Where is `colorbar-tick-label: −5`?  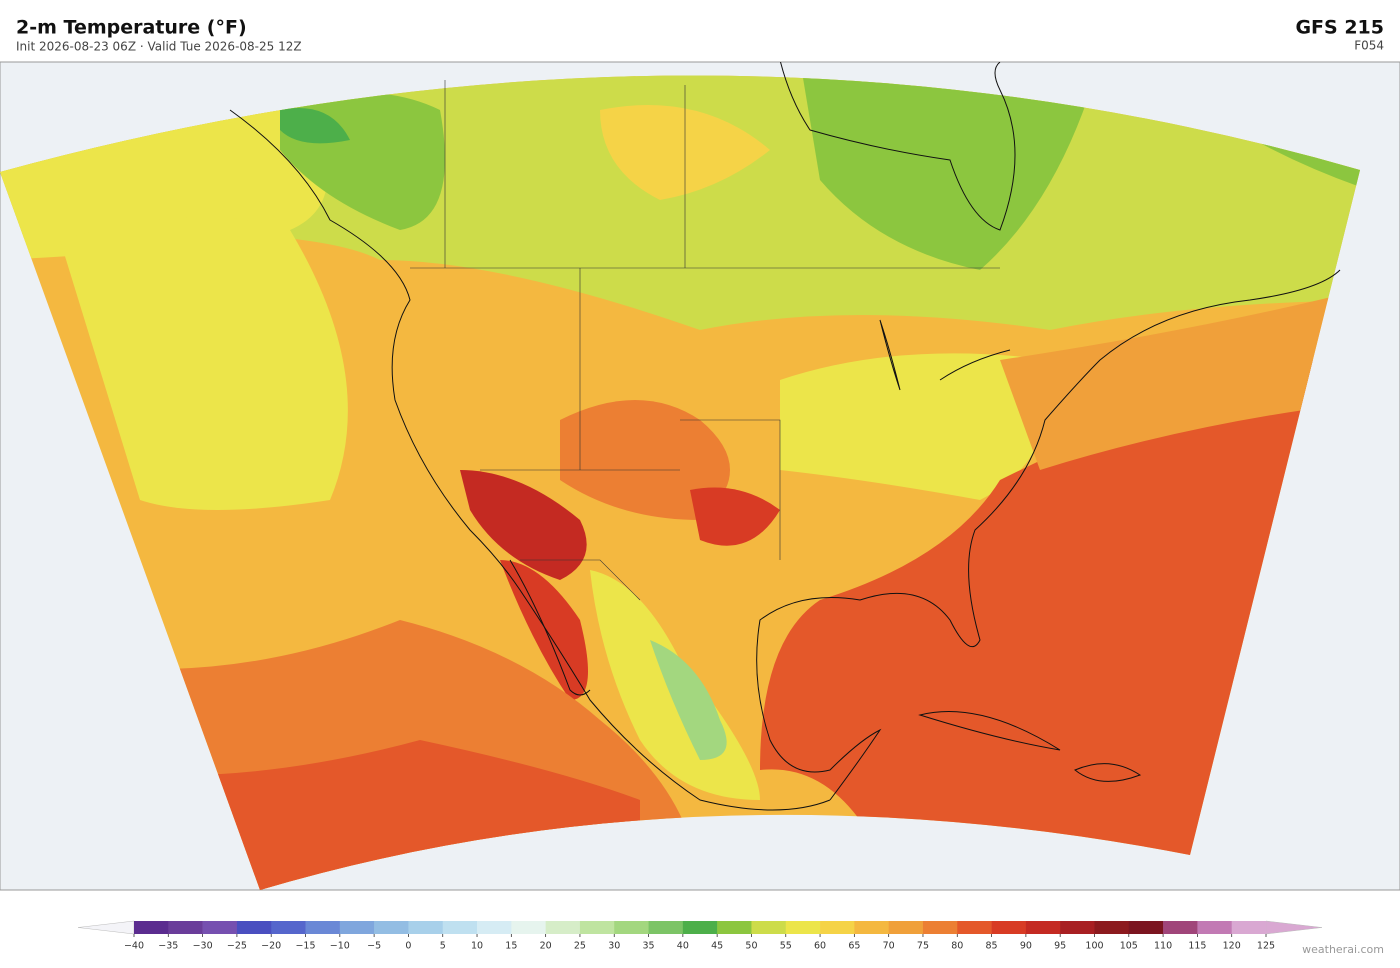 colorbar-tick-label: −5 is located at coordinates (374, 946).